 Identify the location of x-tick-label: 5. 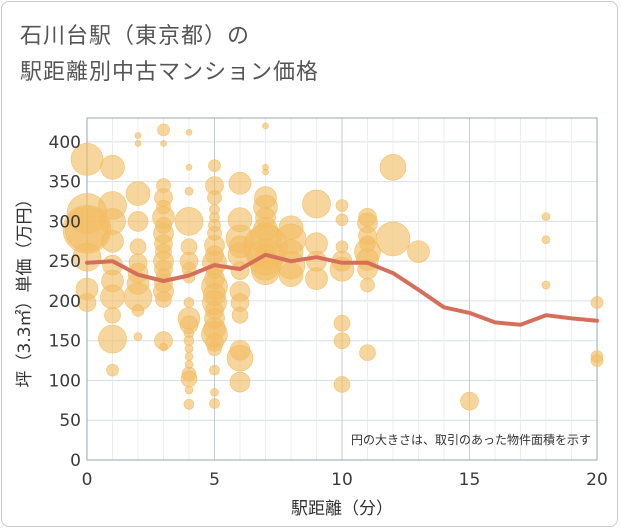
(214, 480).